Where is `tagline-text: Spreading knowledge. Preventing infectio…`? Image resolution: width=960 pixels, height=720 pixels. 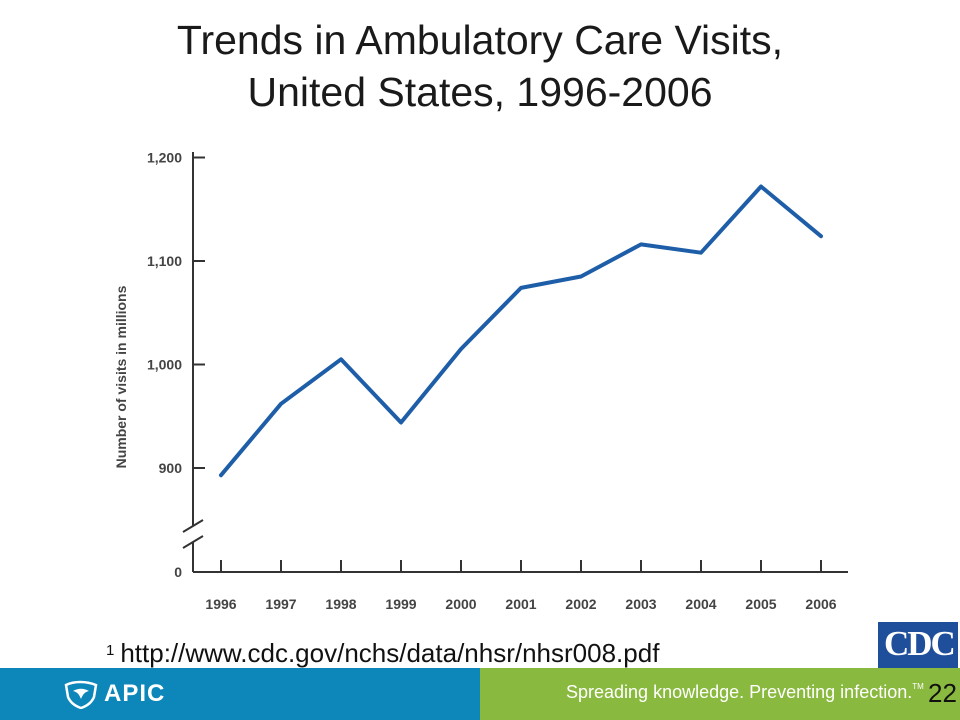 tagline-text: Spreading knowledge. Preventing infectio… is located at coordinates (739, 692).